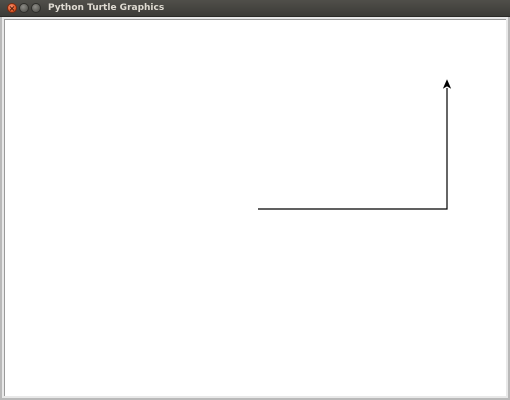 The height and width of the screenshot is (400, 510). Describe the element at coordinates (353, 149) in the screenshot. I see `turtle-path` at that location.